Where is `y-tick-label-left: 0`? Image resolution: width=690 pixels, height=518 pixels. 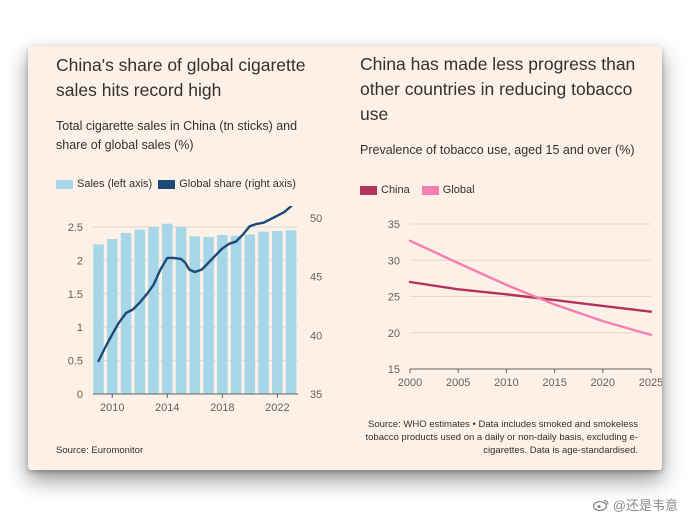 y-tick-label-left: 0 is located at coordinates (80, 395).